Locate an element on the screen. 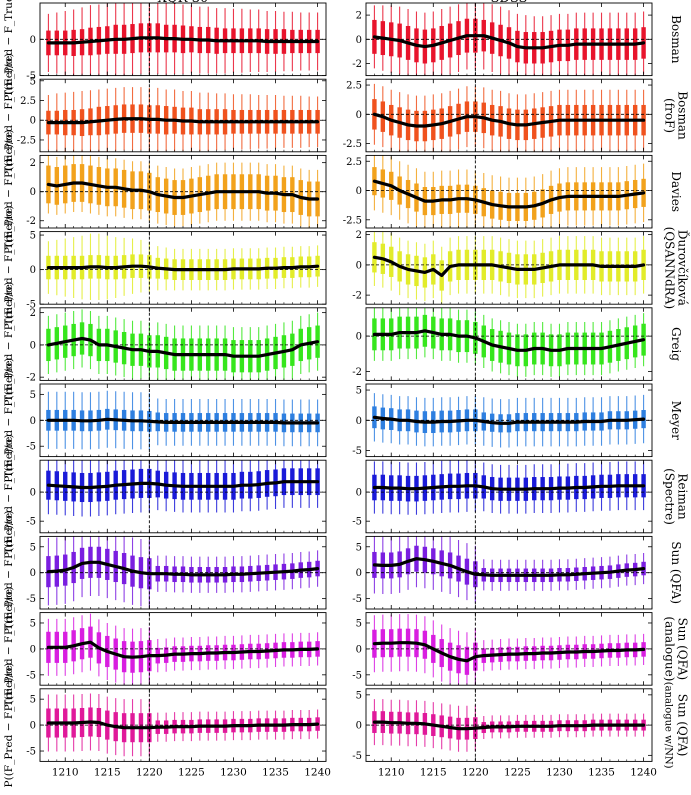  panel-sdss-row-8: -5 0 5 is located at coordinates (502, 649).